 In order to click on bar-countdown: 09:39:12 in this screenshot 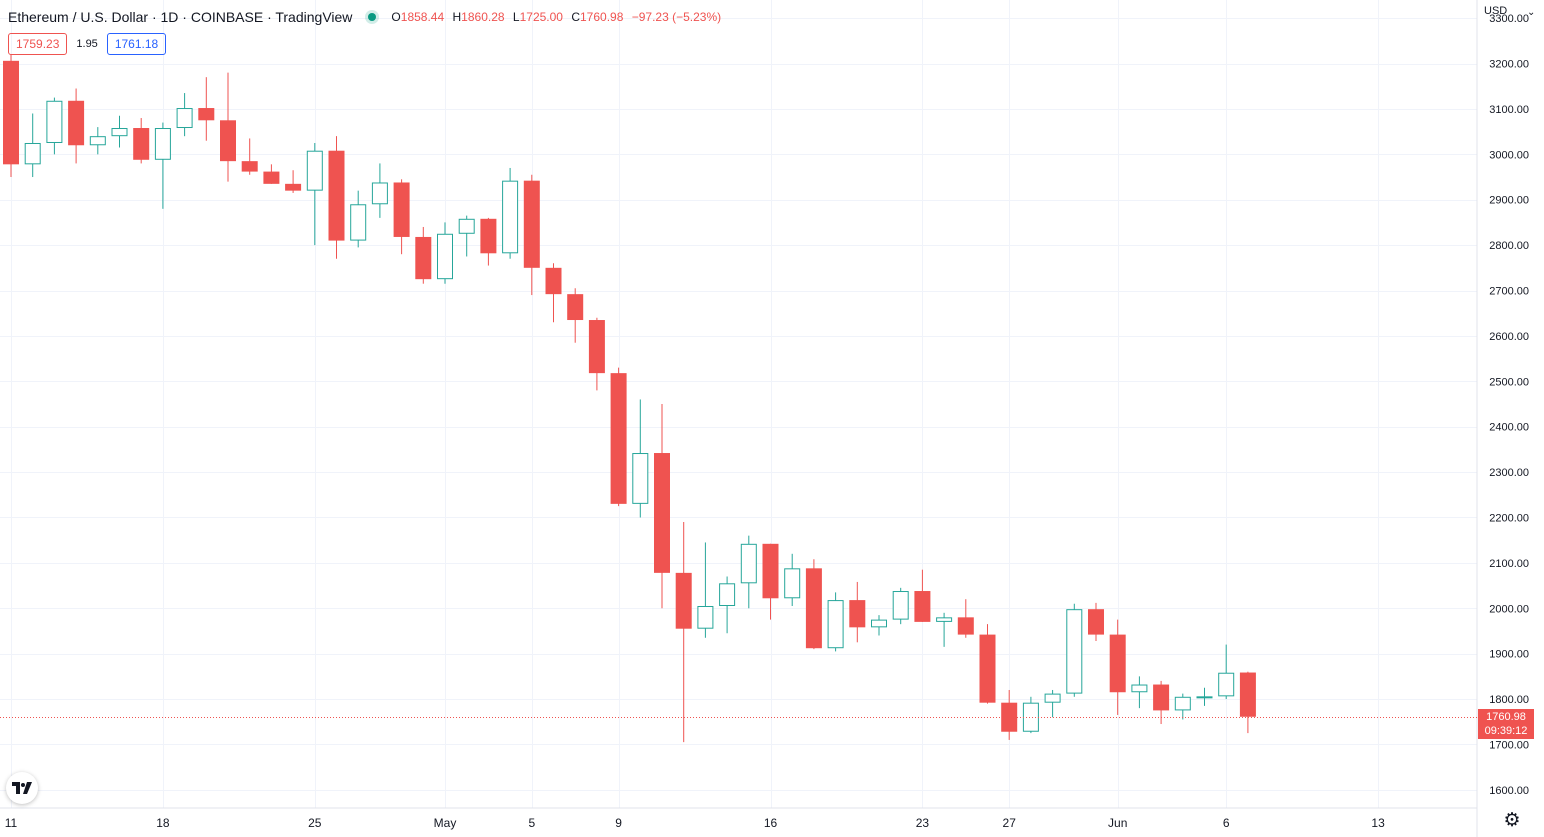, I will do `click(1506, 730)`.